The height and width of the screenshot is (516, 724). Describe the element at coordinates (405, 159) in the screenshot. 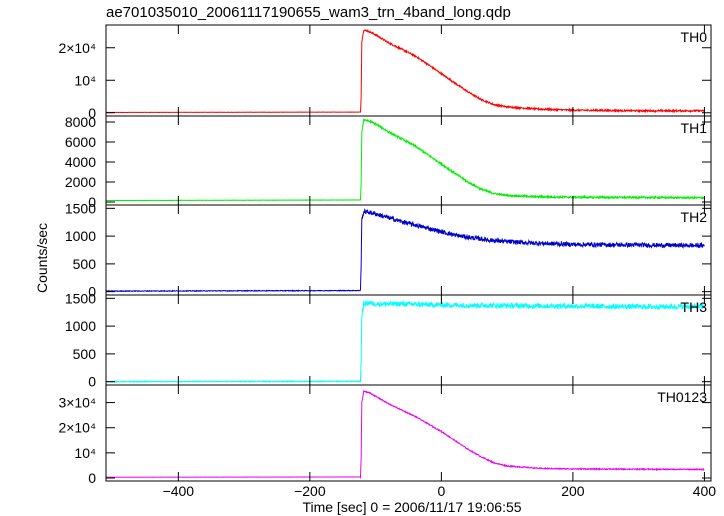

I see `series-line-th1` at that location.